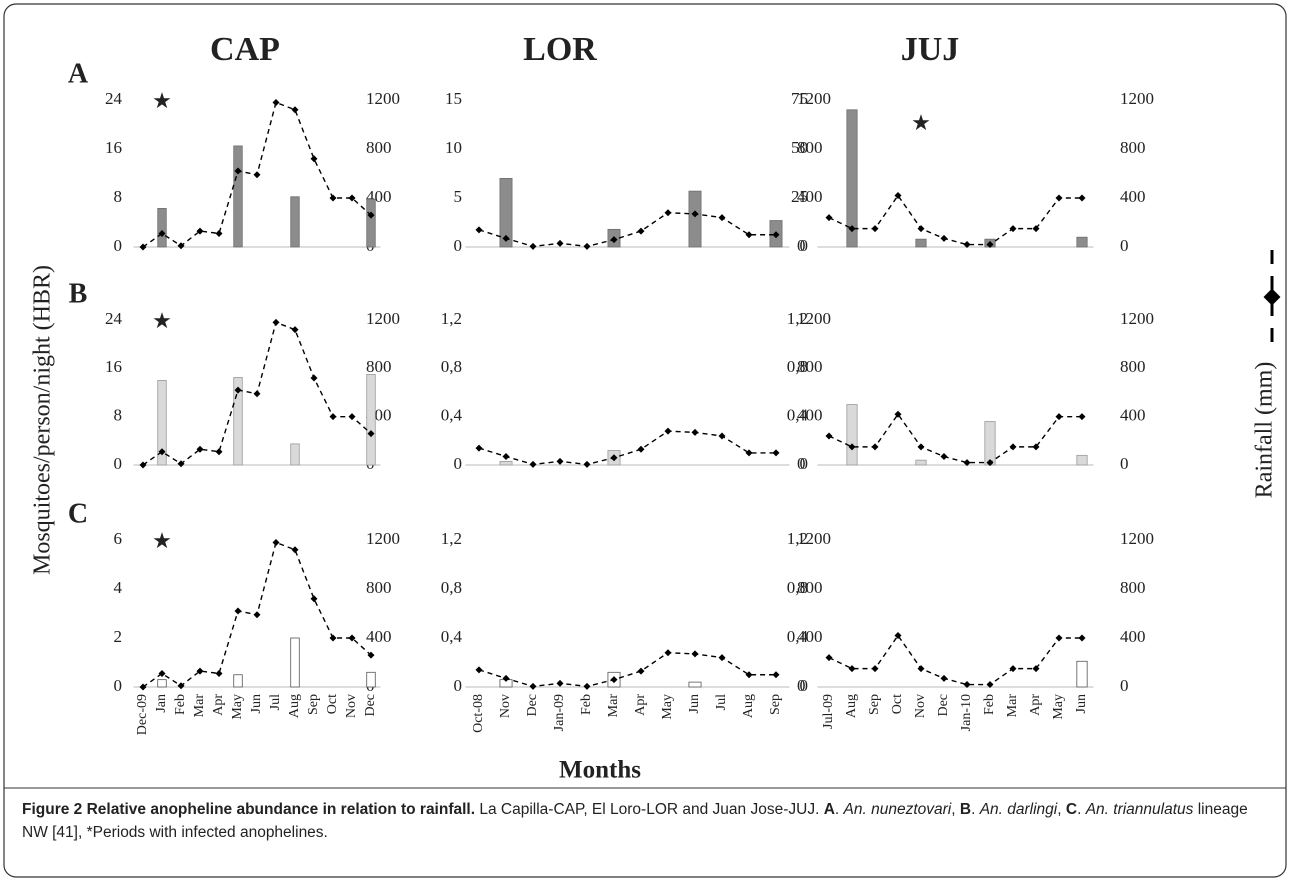 The image size is (1290, 881). What do you see at coordinates (162, 541) in the screenshot?
I see `infection-star: ★` at bounding box center [162, 541].